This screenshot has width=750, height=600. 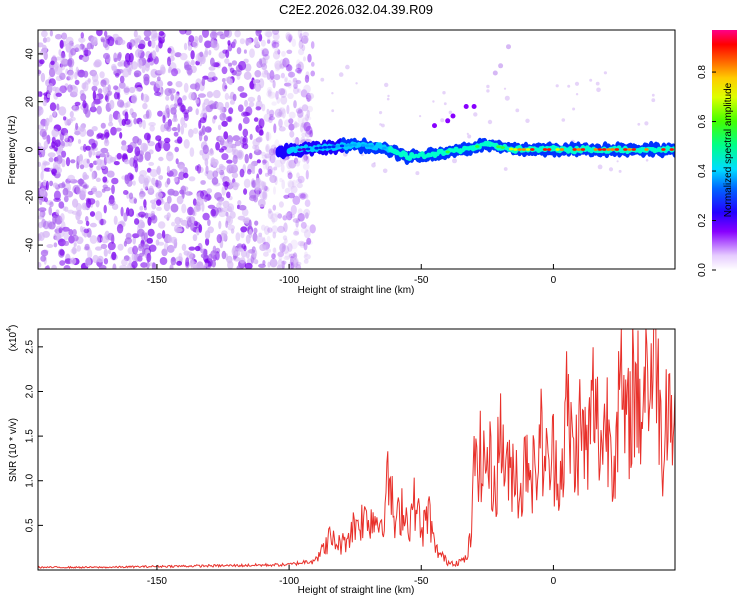 I want to click on spectrogram-x-tick-label: -100, so click(x=289, y=280).